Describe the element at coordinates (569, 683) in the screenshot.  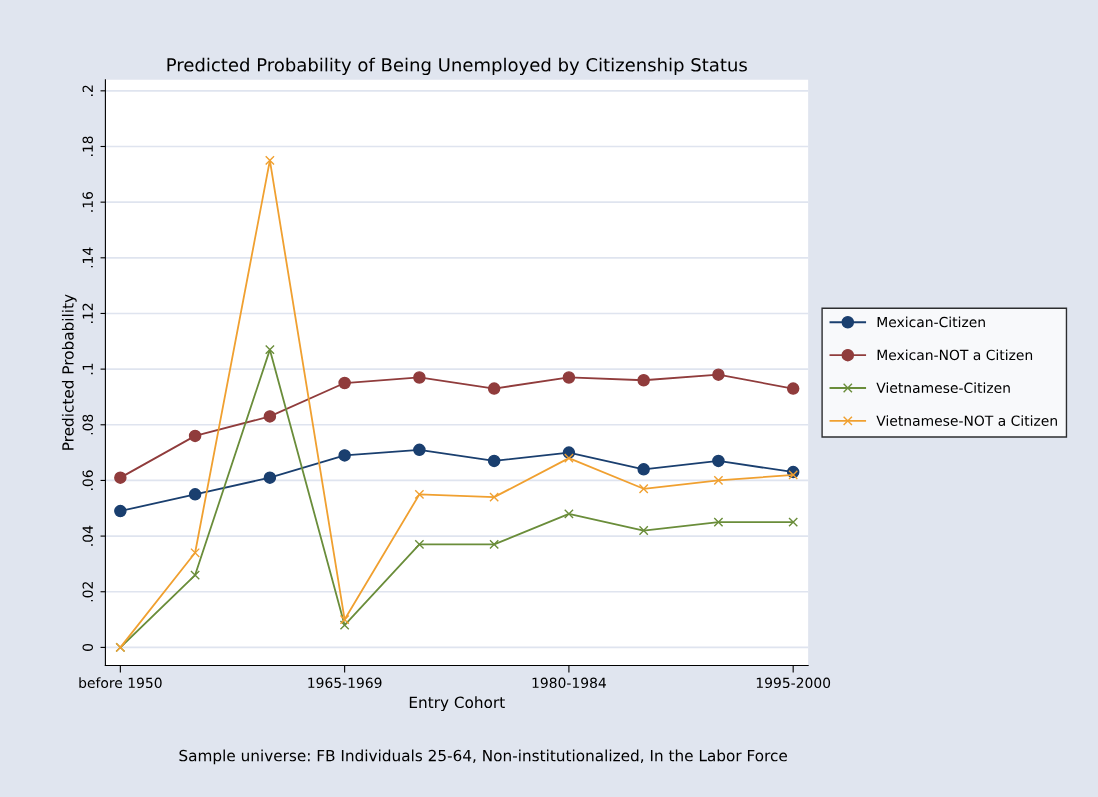
I see `x-tick-label: 1980-1984` at that location.